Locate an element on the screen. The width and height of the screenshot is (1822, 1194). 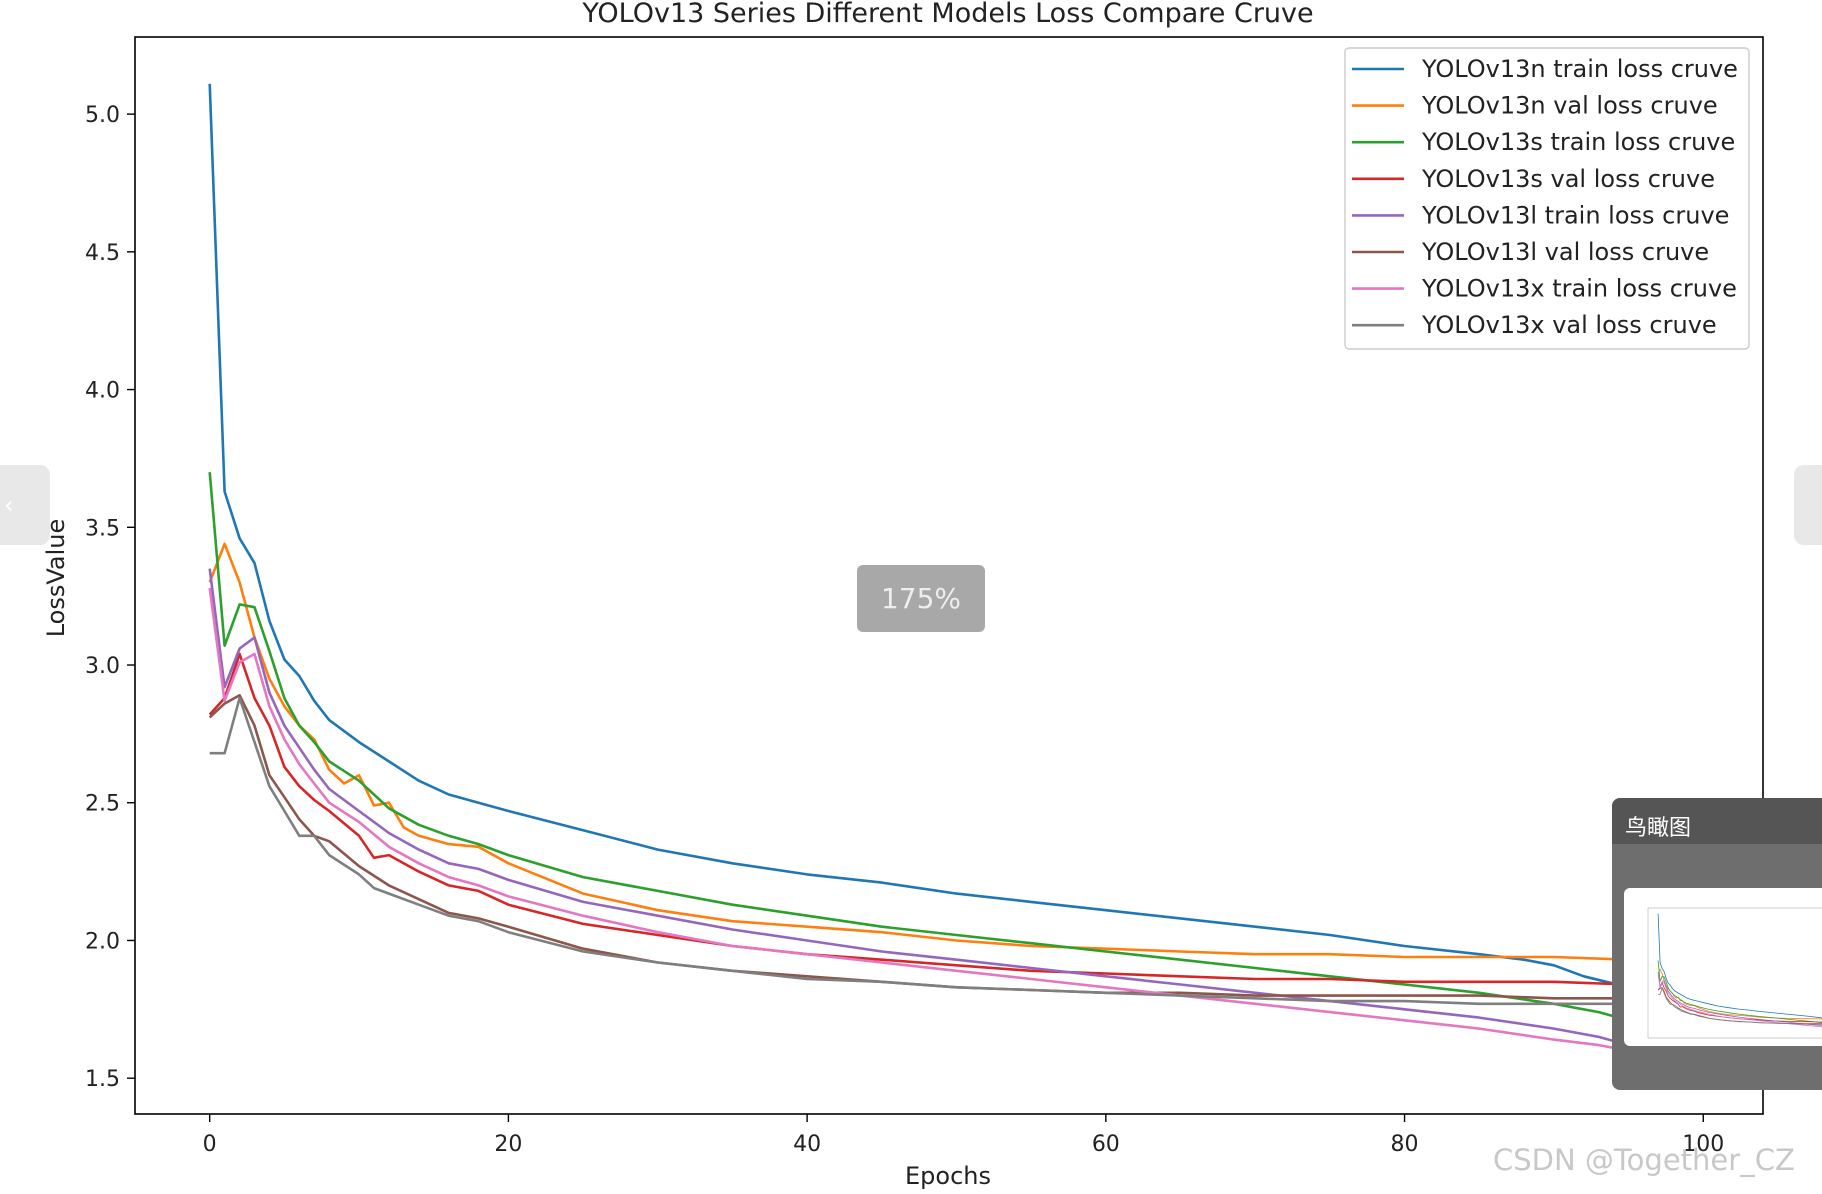
x-tick-label: 60 is located at coordinates (1106, 1144).